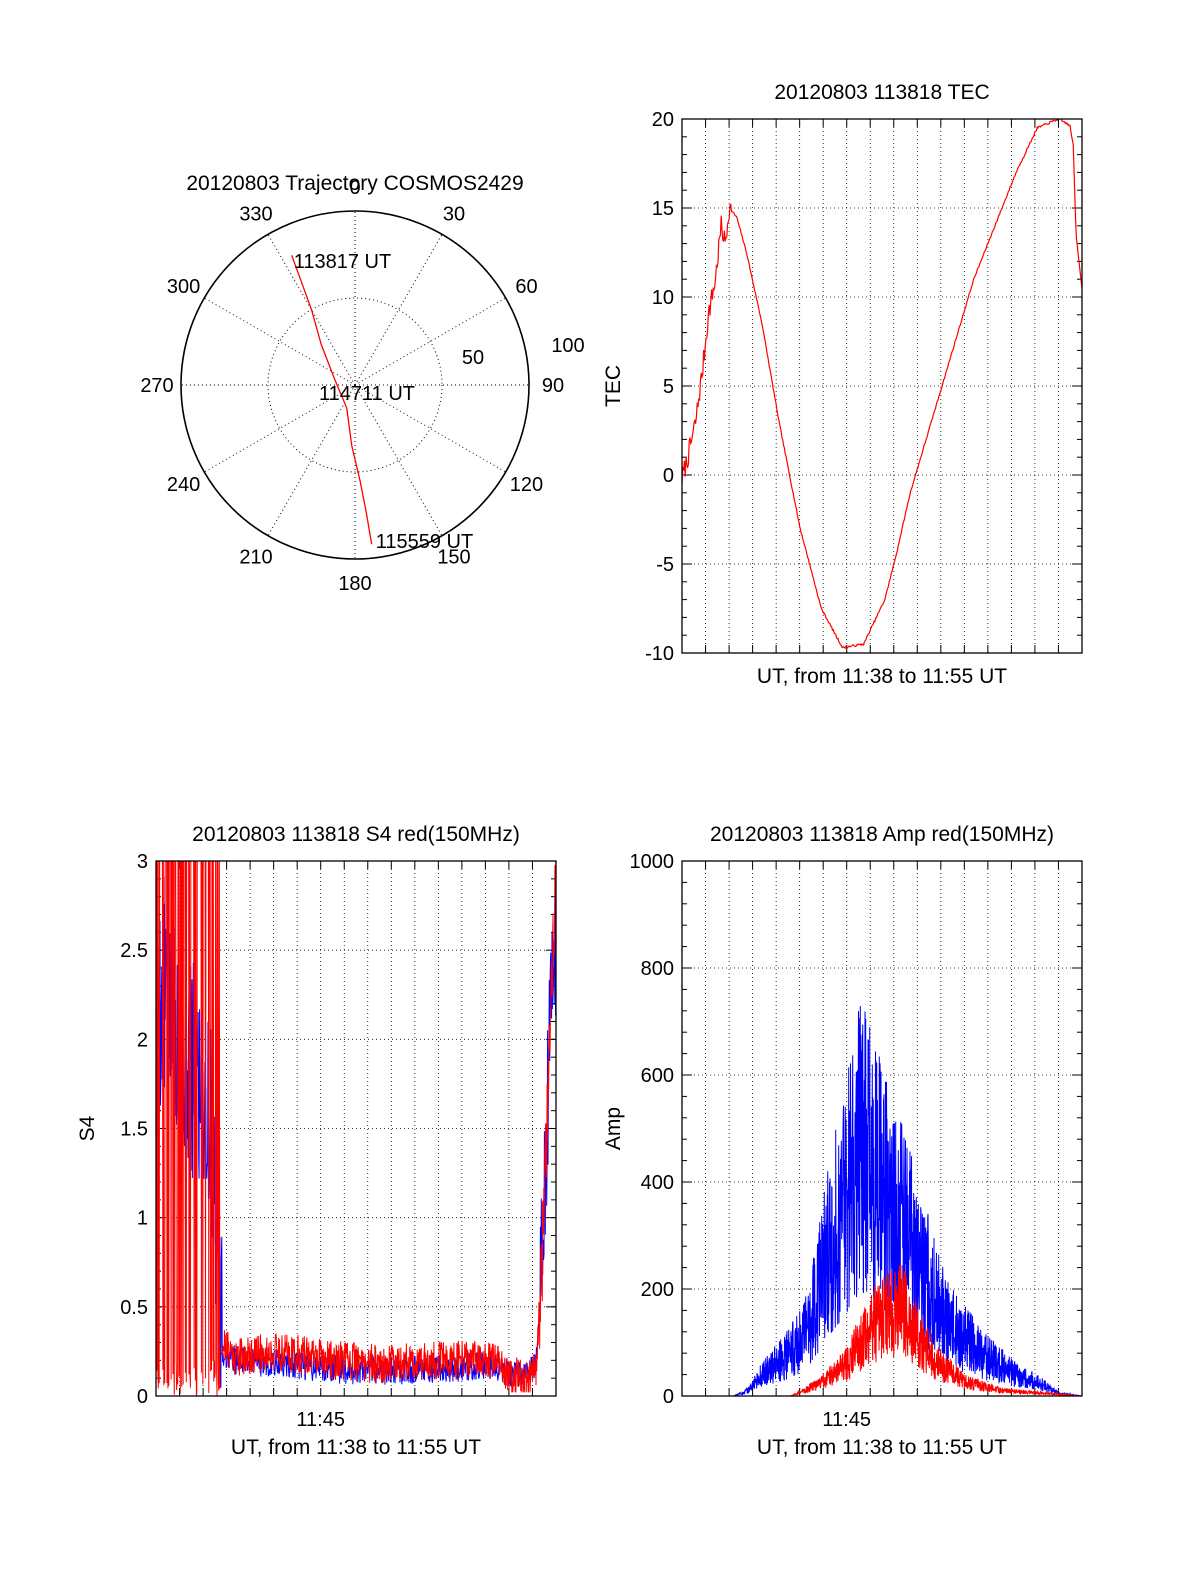 This screenshot has height=1580, width=1200. What do you see at coordinates (882, 1200) in the screenshot?
I see `amp-blue-line` at bounding box center [882, 1200].